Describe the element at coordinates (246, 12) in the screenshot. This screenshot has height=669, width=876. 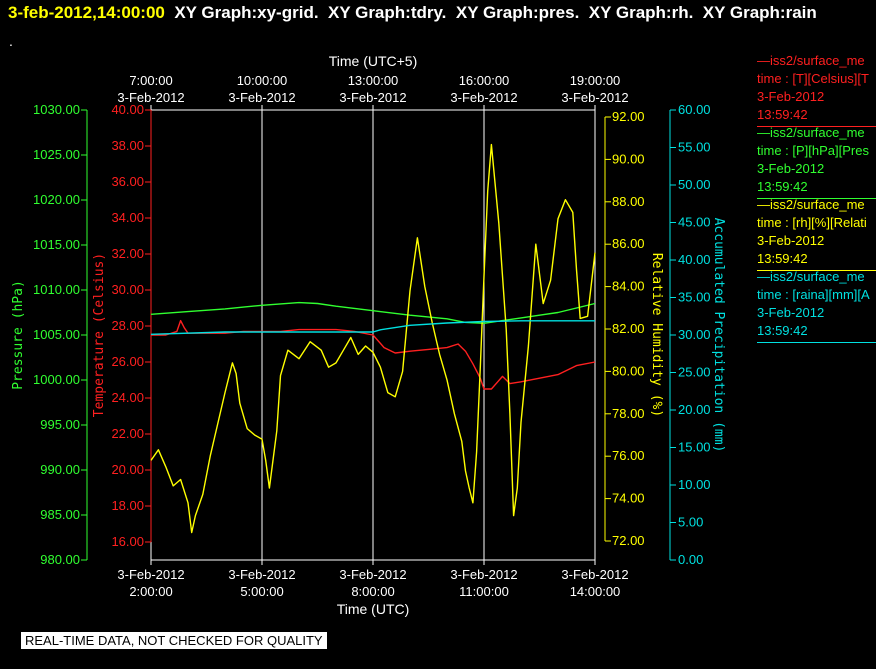
I see `title-graph-xy-grid: XY Graph:xy-grid.` at that location.